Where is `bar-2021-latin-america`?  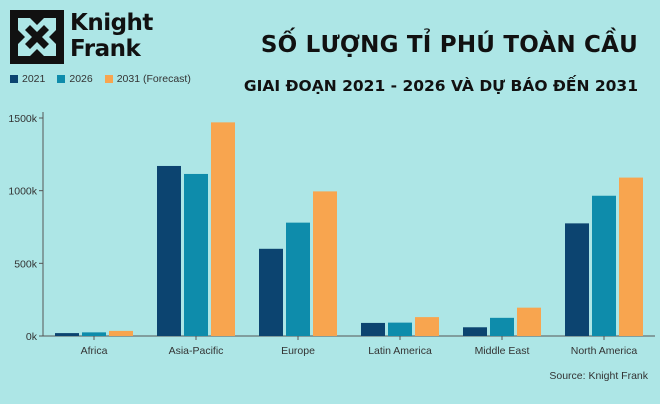
bar-2021-latin-america is located at coordinates (373, 329).